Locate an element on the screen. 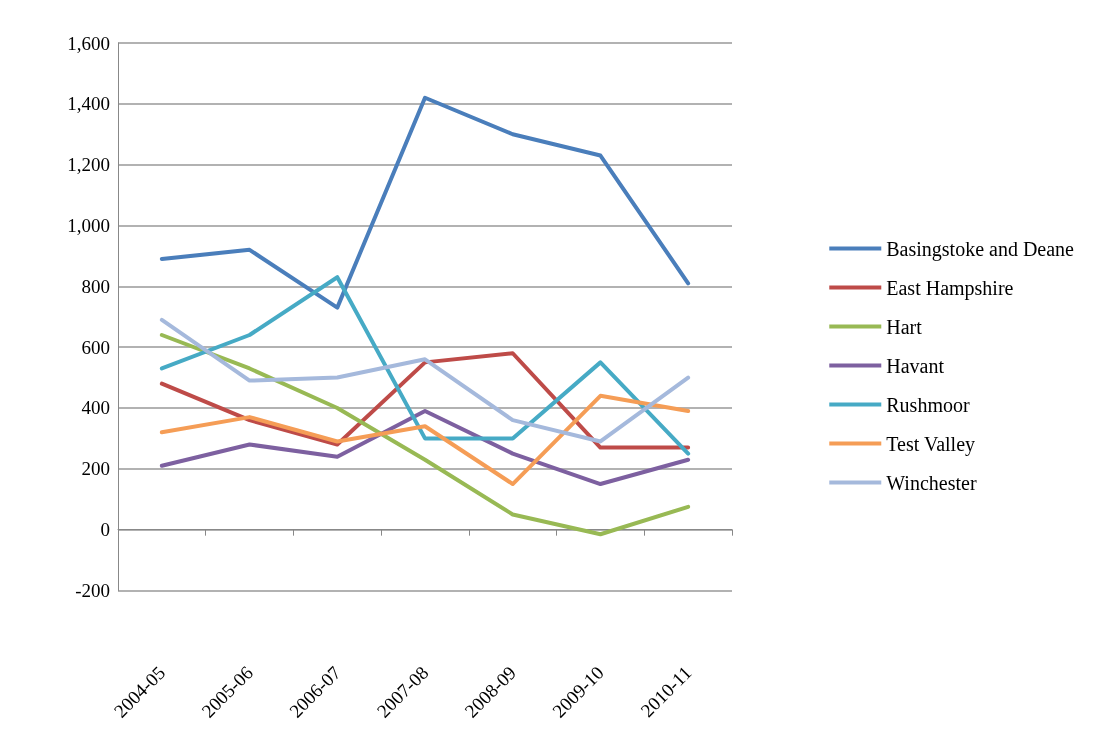 The image size is (1105, 731). y-tick-label: 0 is located at coordinates (105, 530).